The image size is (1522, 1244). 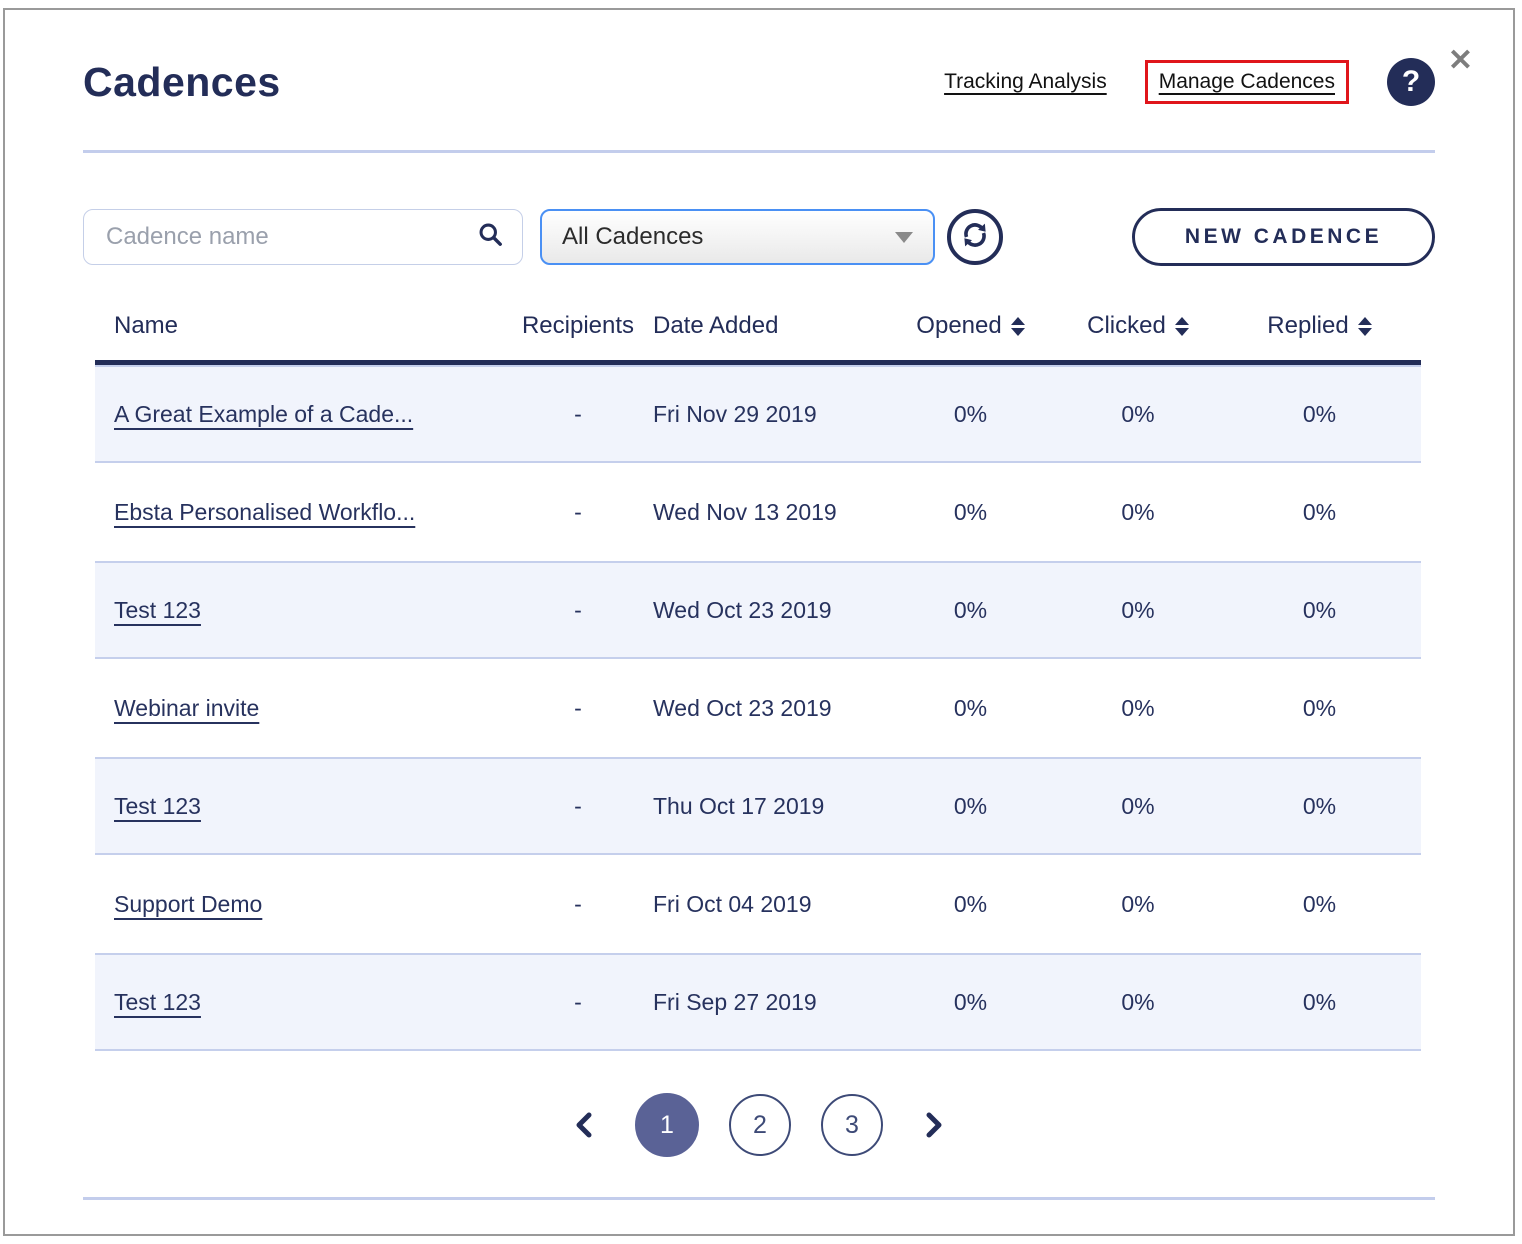 What do you see at coordinates (1126, 325) in the screenshot?
I see `column-label-clicked: Clicked` at bounding box center [1126, 325].